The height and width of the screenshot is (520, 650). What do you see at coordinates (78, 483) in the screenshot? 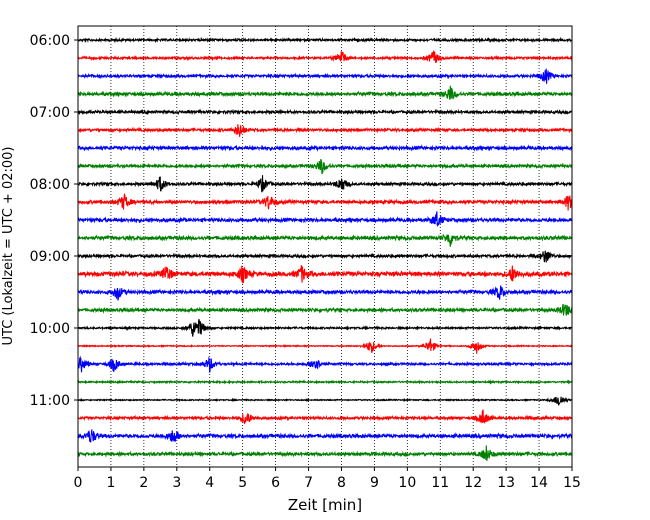
I see `x-tick-label: 0` at bounding box center [78, 483].